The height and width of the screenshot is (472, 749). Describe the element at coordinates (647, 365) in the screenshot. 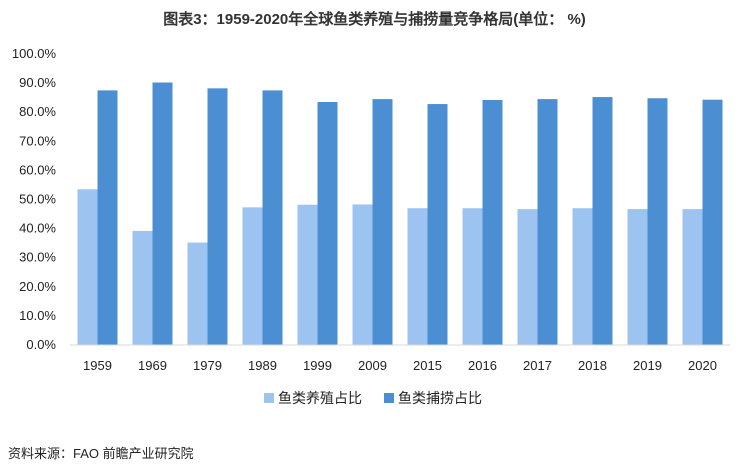

I see `x-tick-label: 2019` at that location.